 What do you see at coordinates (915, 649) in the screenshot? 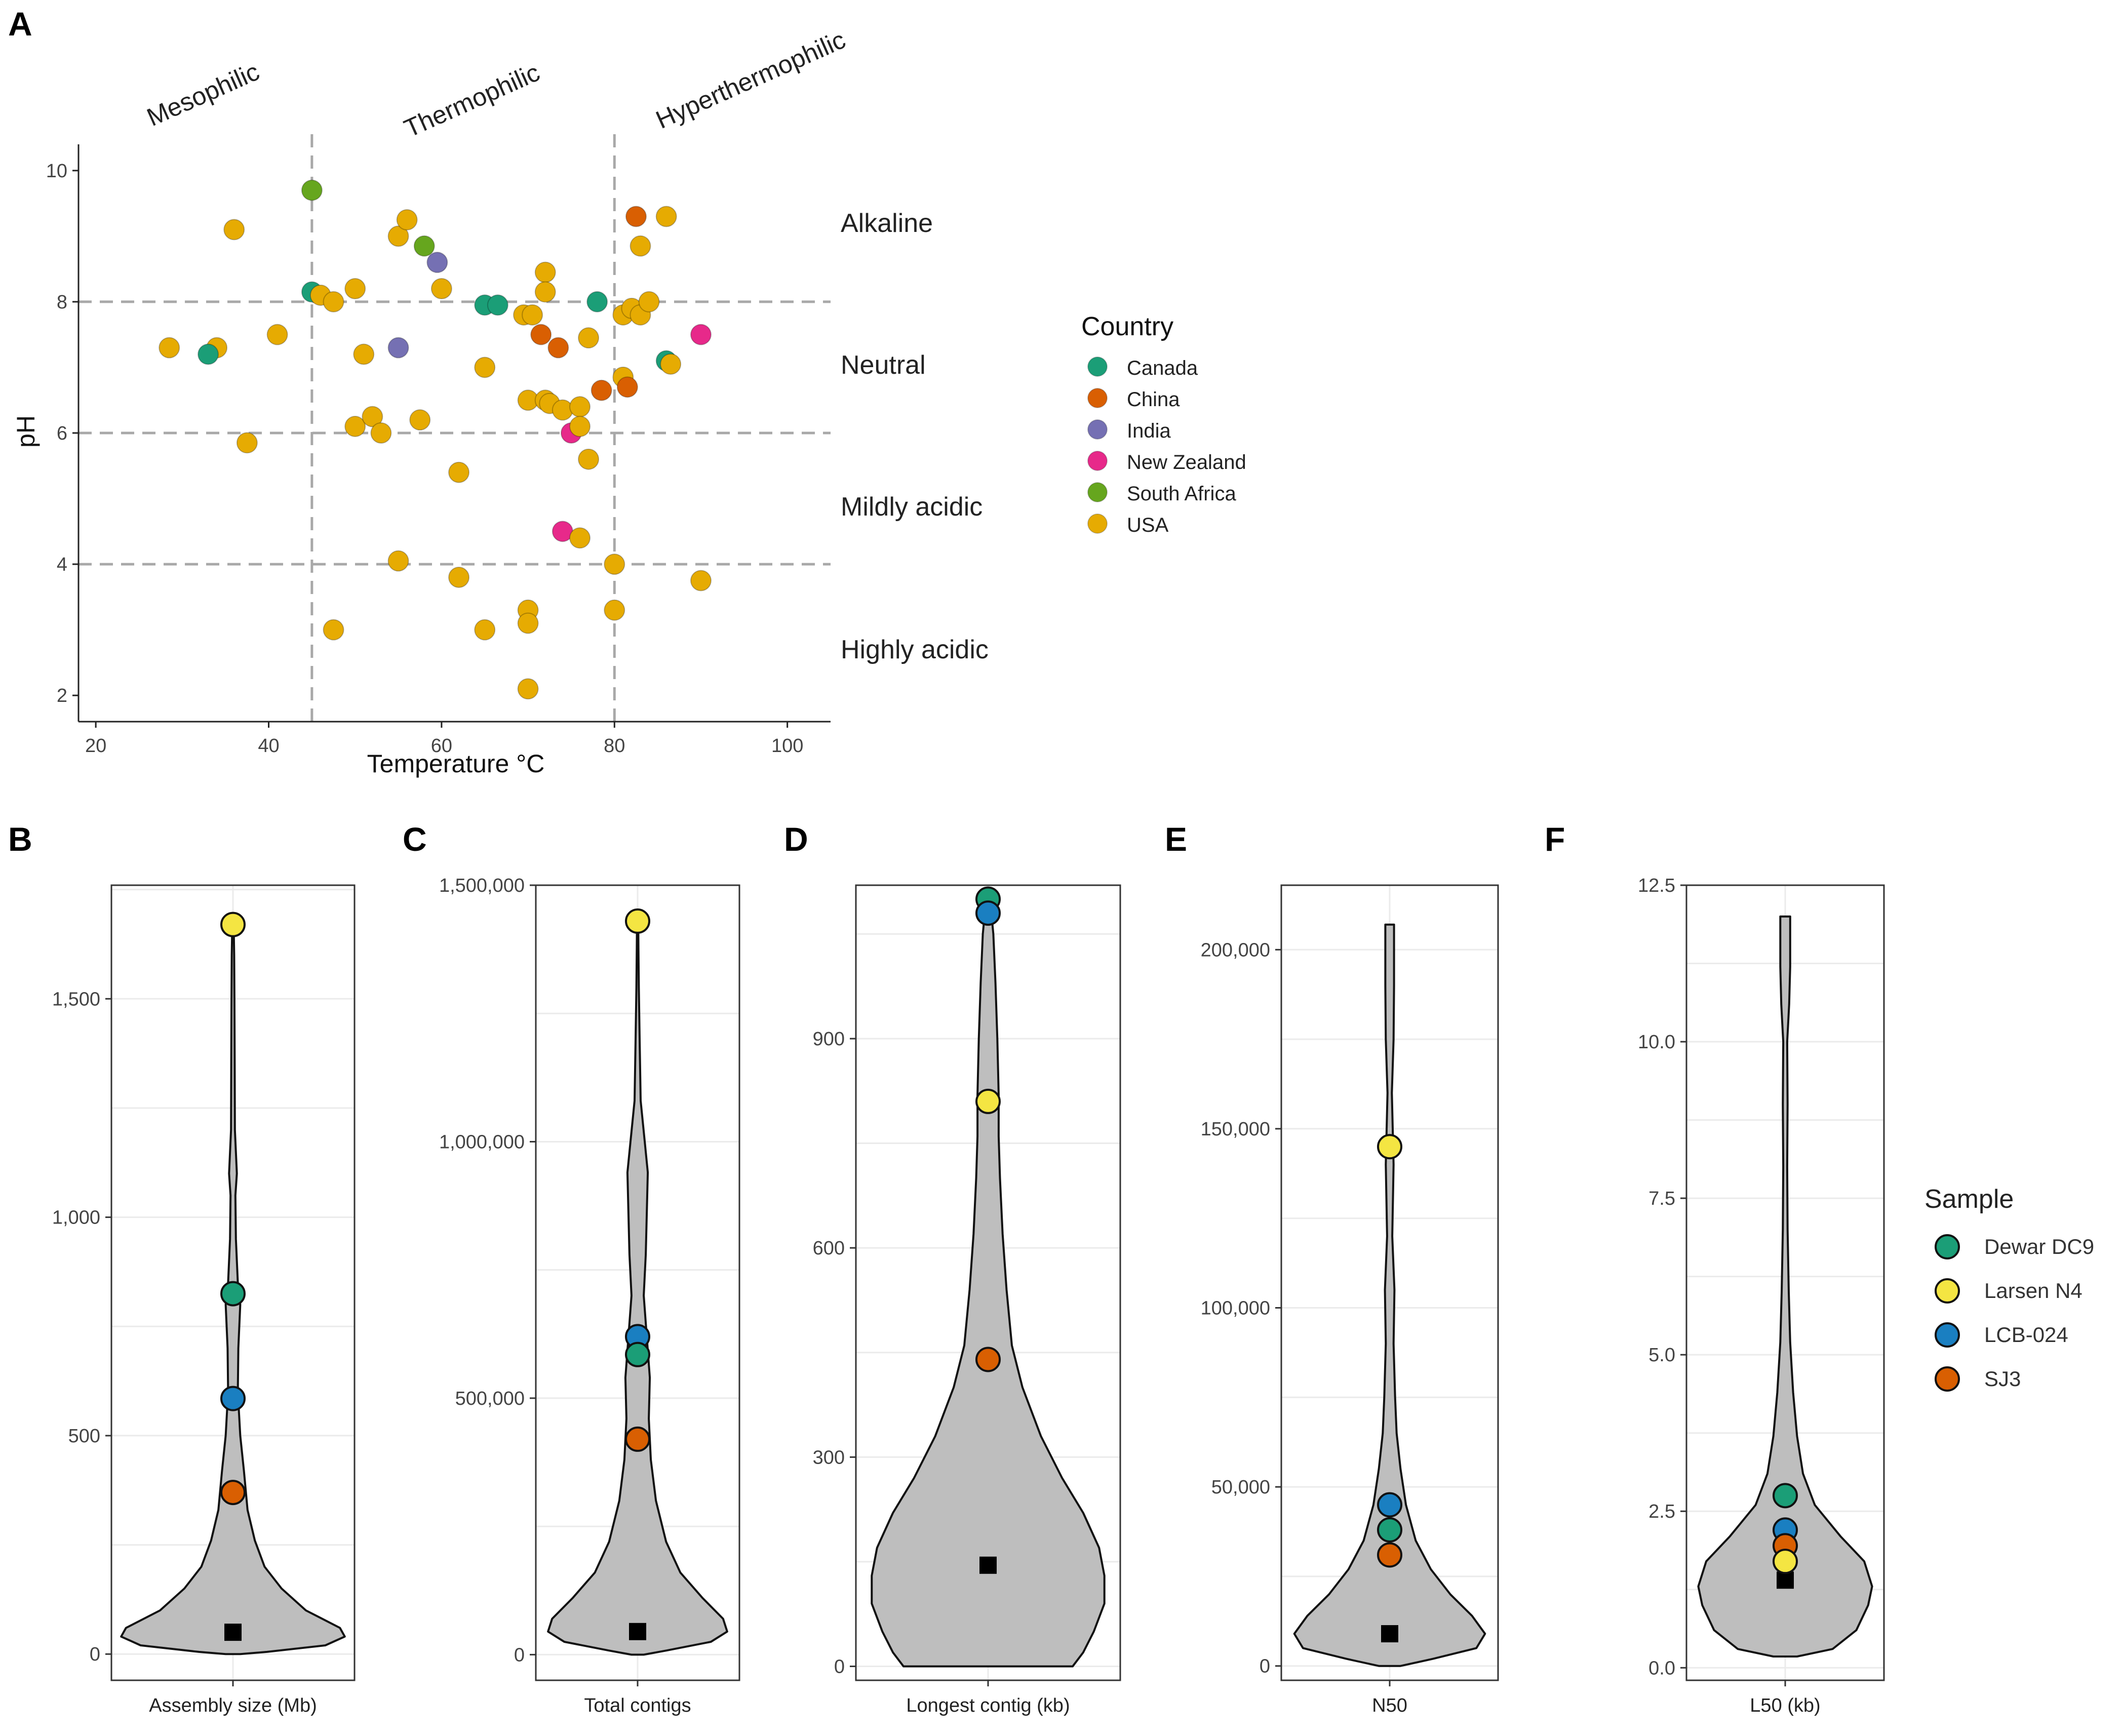
I see `region-label-highly-acidic: Highly acidic` at bounding box center [915, 649].